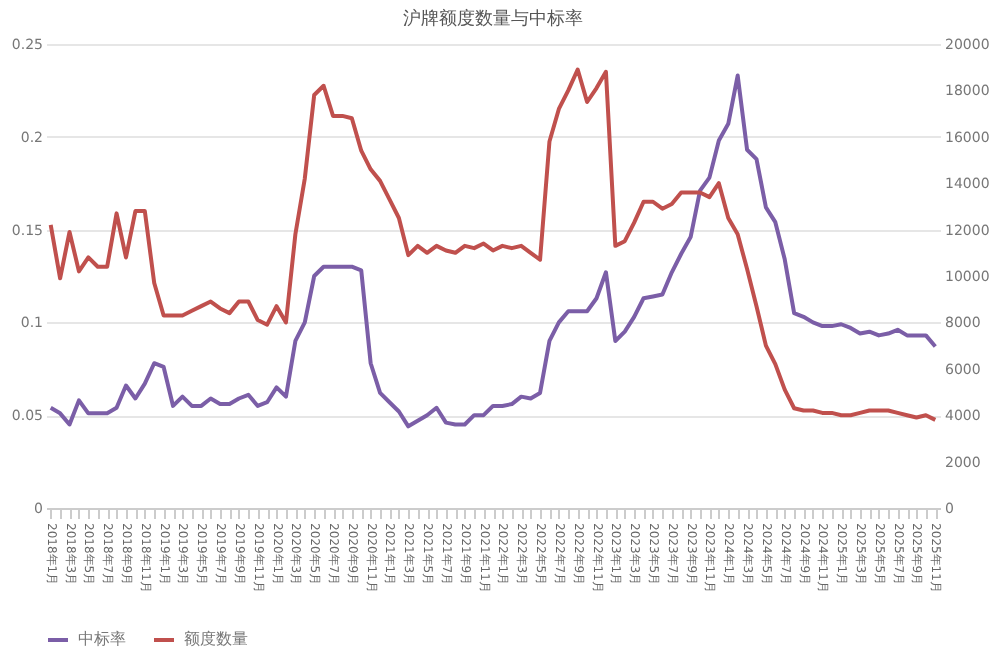 The width and height of the screenshot is (1000, 658). Describe the element at coordinates (102, 639) in the screenshot. I see `legend-label: 中标率` at that location.